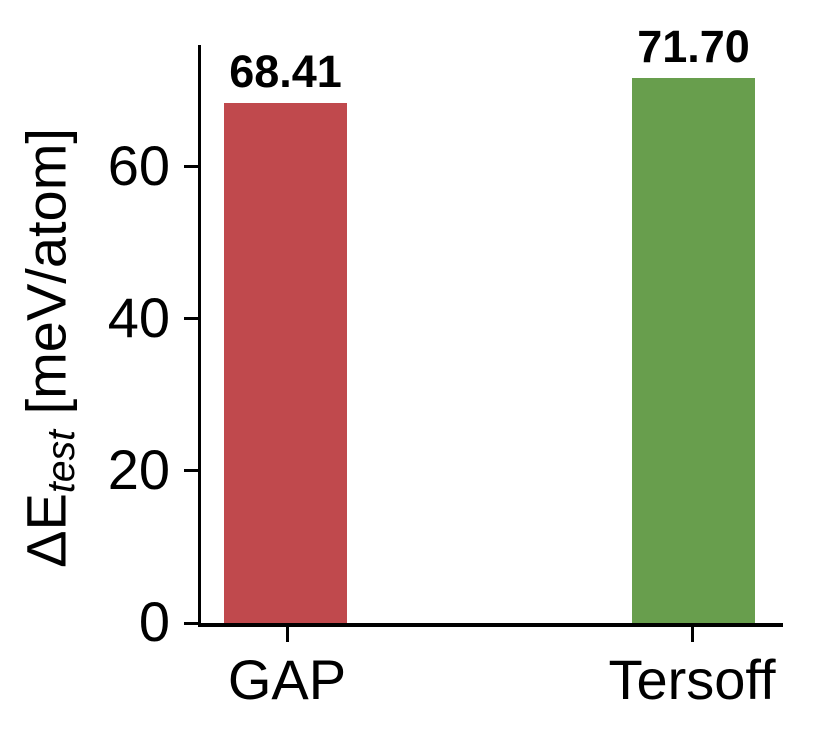  What do you see at coordinates (62, 461) in the screenshot?
I see `y-axis-label-subscript: test` at bounding box center [62, 461].